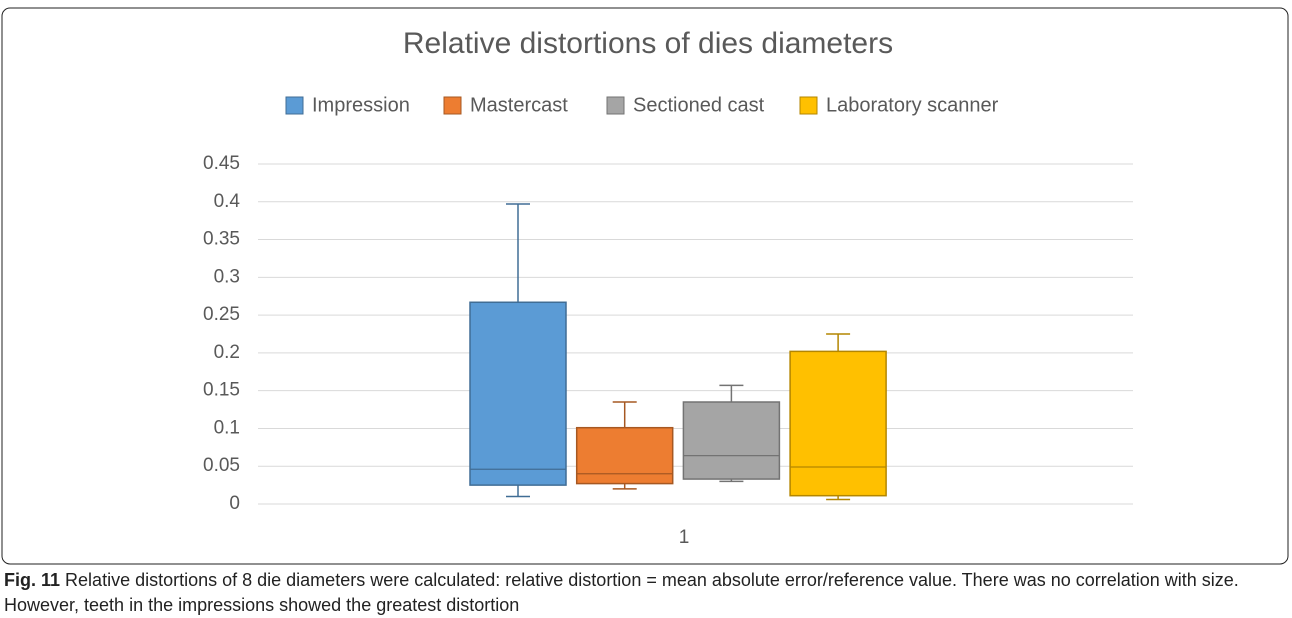 The width and height of the screenshot is (1292, 618). What do you see at coordinates (361, 105) in the screenshot?
I see `legend-label: Impression` at bounding box center [361, 105].